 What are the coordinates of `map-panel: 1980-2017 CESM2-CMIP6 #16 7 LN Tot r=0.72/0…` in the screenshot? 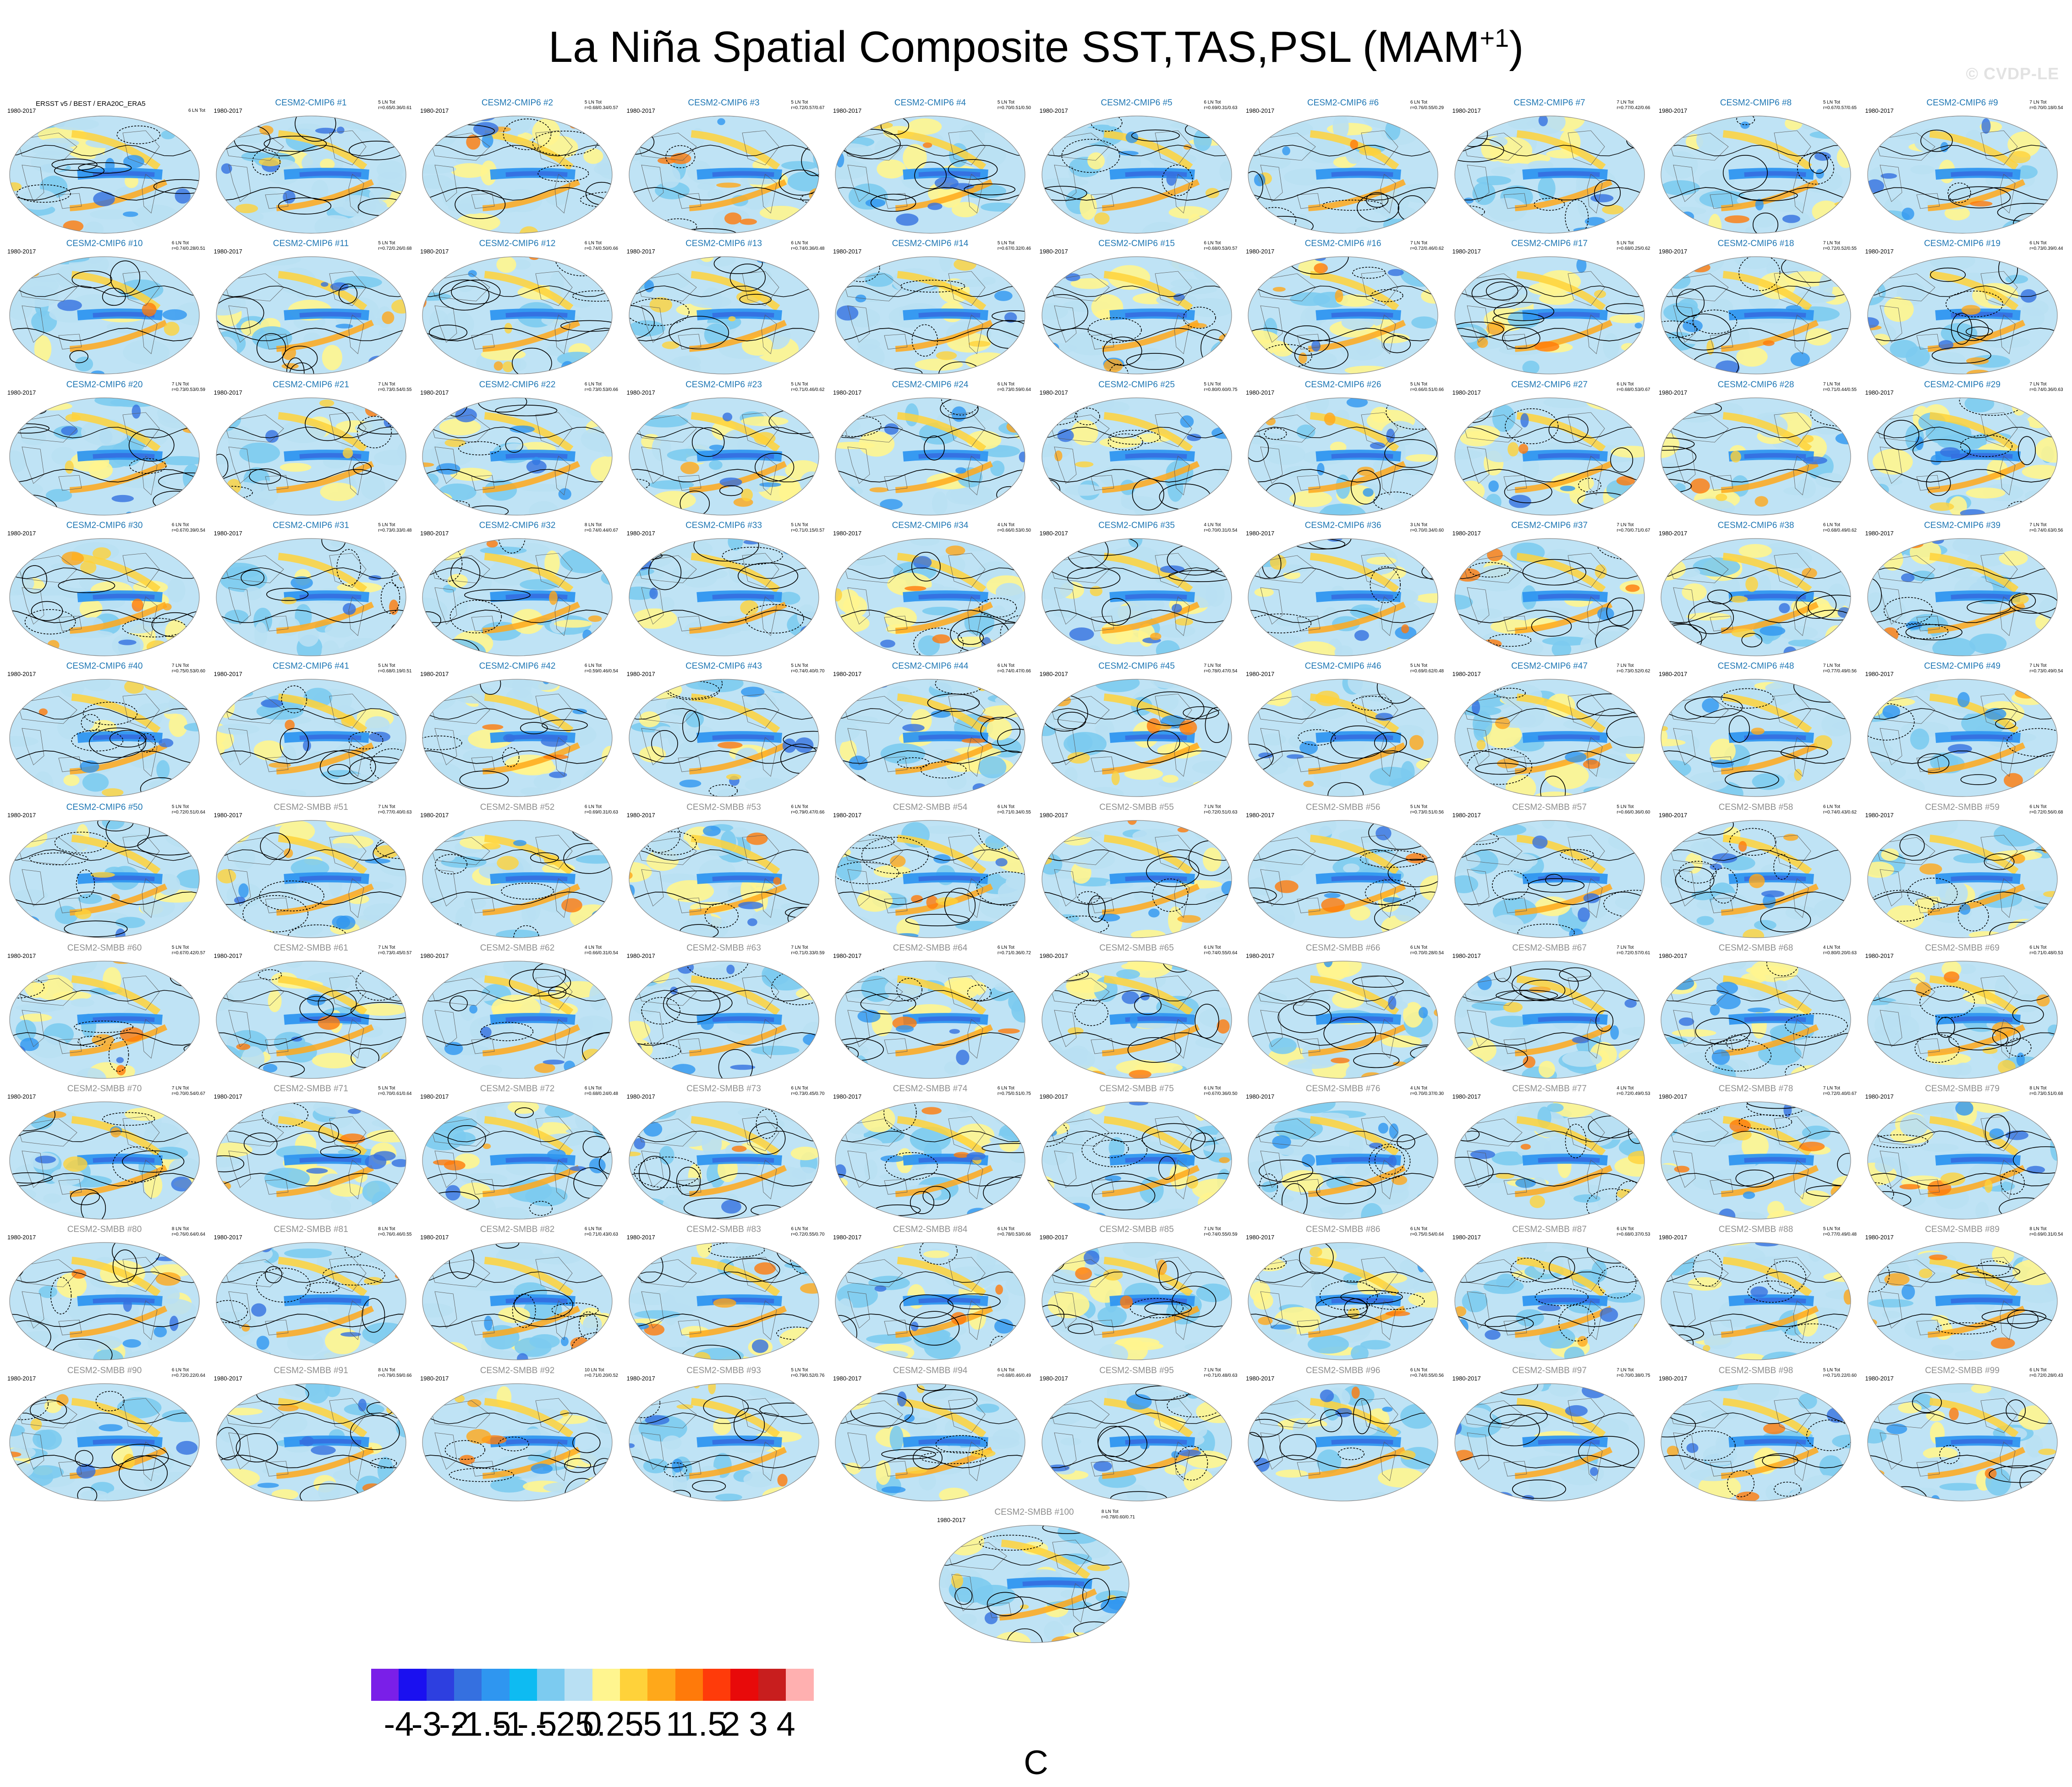 It's located at (1343, 307).